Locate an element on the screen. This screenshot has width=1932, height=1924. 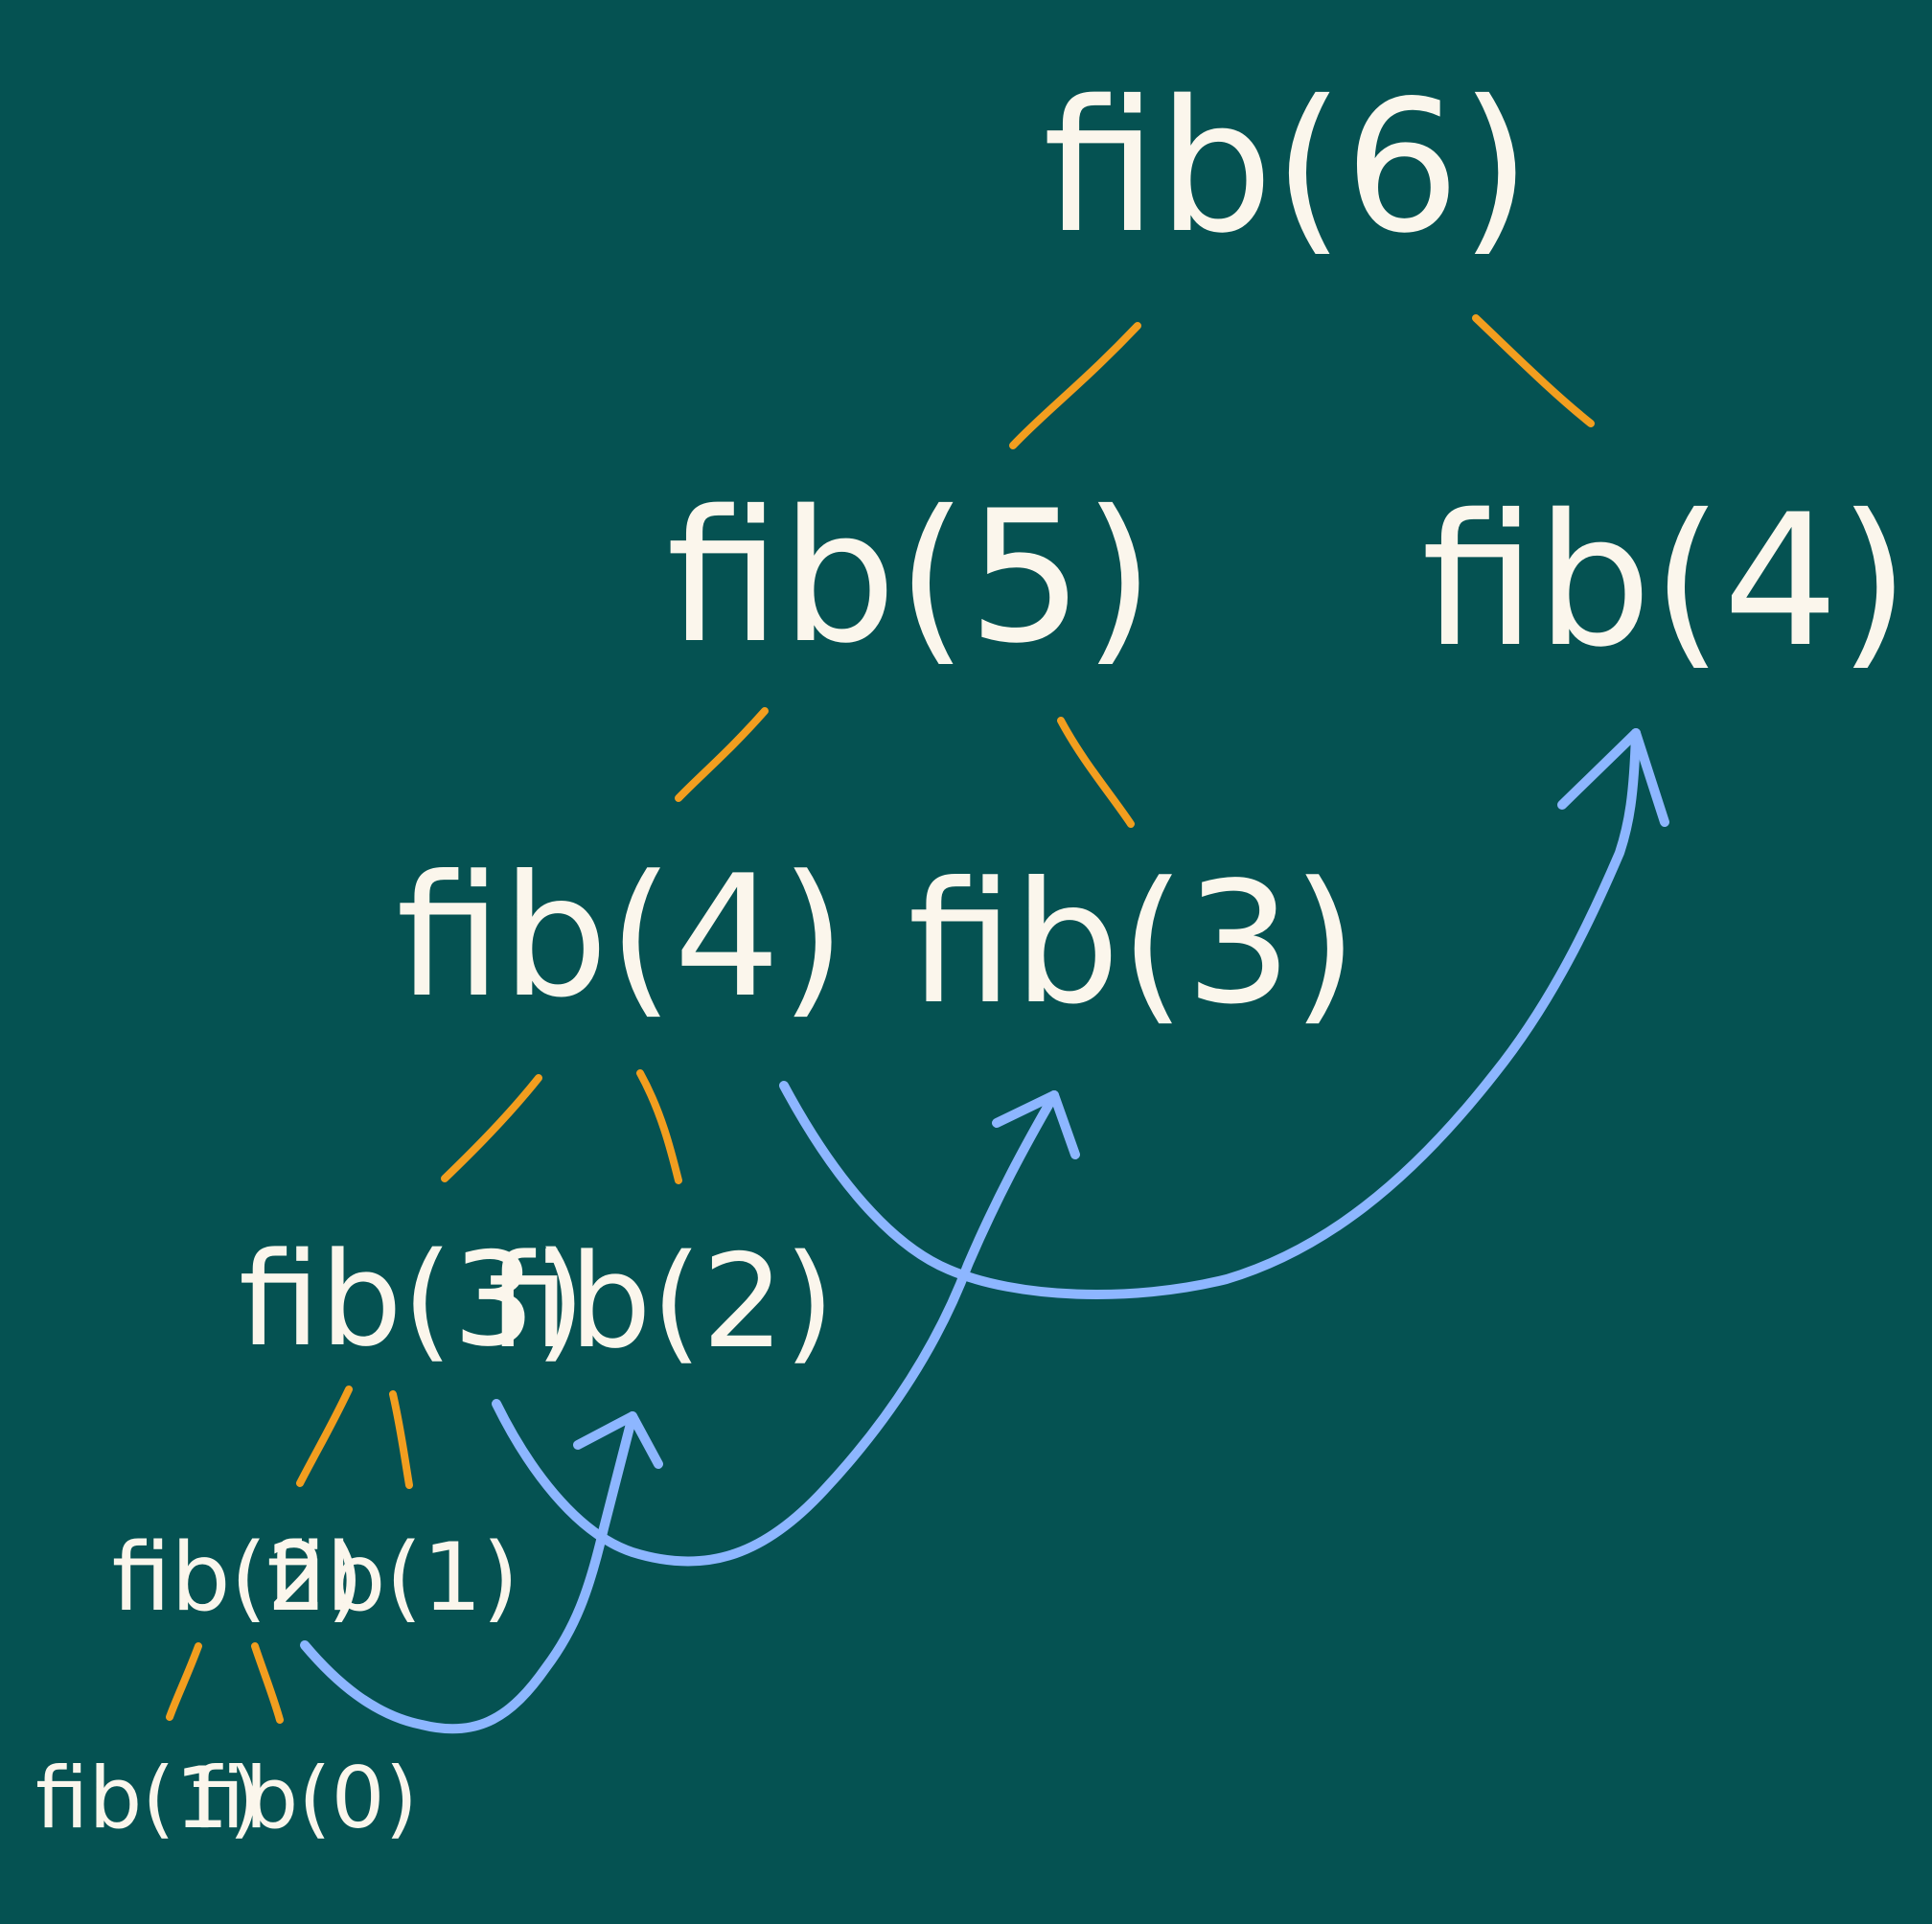
node-fib2-mid: fib(2) is located at coordinates (661, 1301).